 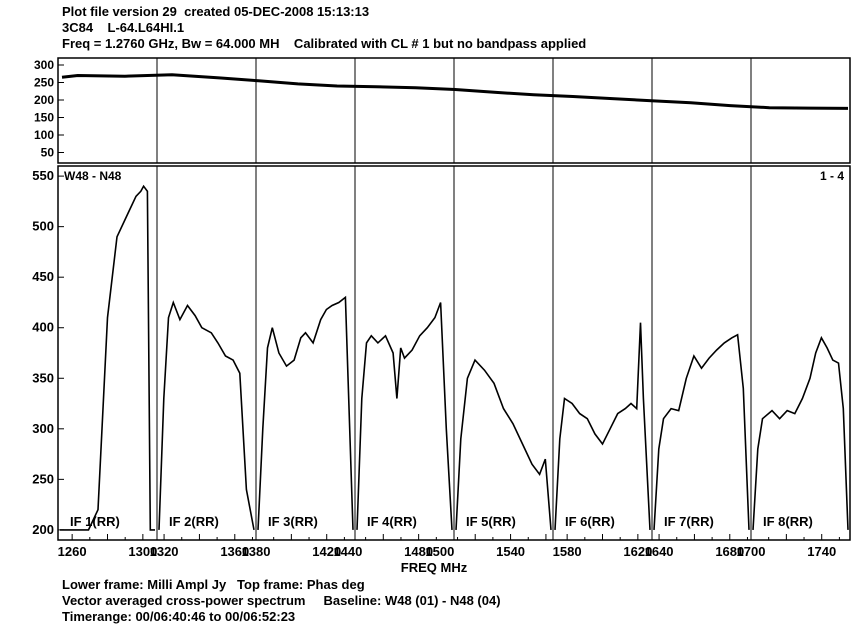 What do you see at coordinates (43, 276) in the screenshot?
I see `bottom-y-tick-label: 450` at bounding box center [43, 276].